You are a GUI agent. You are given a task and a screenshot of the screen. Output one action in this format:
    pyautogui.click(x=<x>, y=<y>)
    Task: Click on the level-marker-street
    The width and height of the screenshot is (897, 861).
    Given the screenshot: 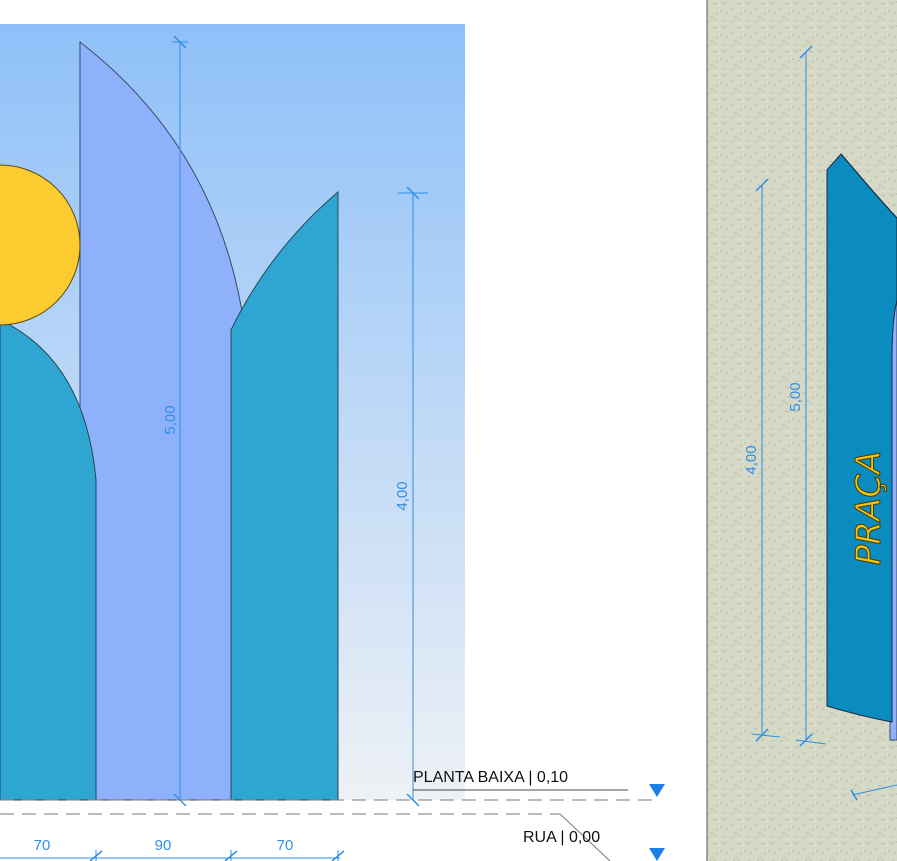 What is the action you would take?
    pyautogui.click(x=657, y=854)
    